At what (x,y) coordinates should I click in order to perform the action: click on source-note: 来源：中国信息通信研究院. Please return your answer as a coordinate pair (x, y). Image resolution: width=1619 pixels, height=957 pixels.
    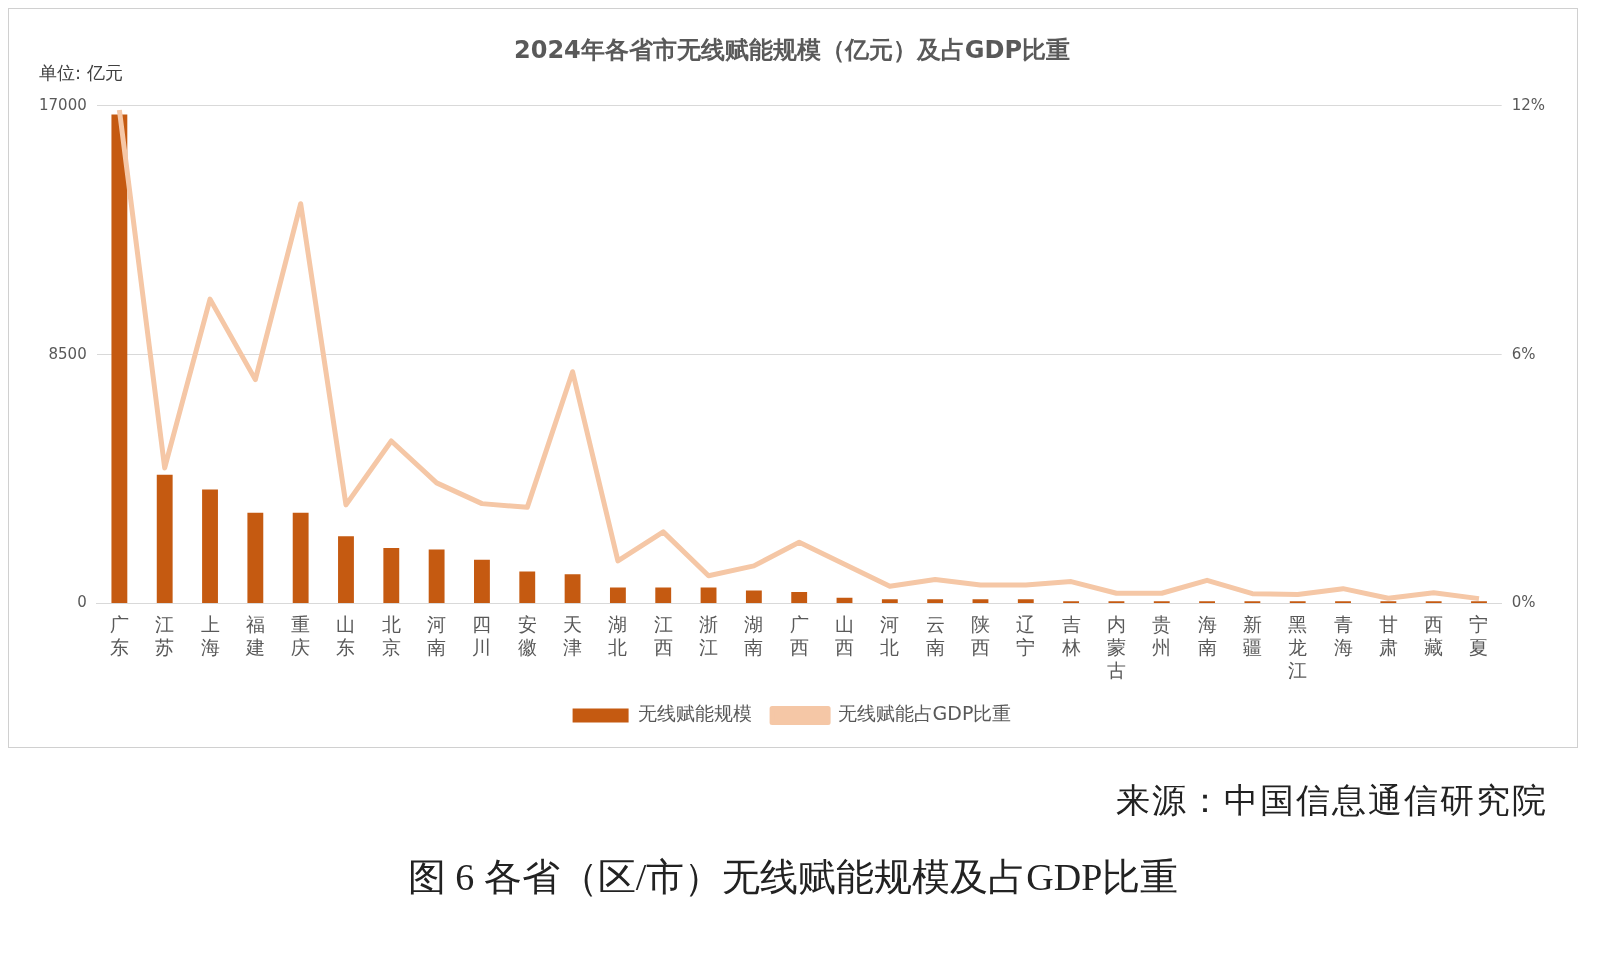
    Looking at the image, I should click on (1332, 801).